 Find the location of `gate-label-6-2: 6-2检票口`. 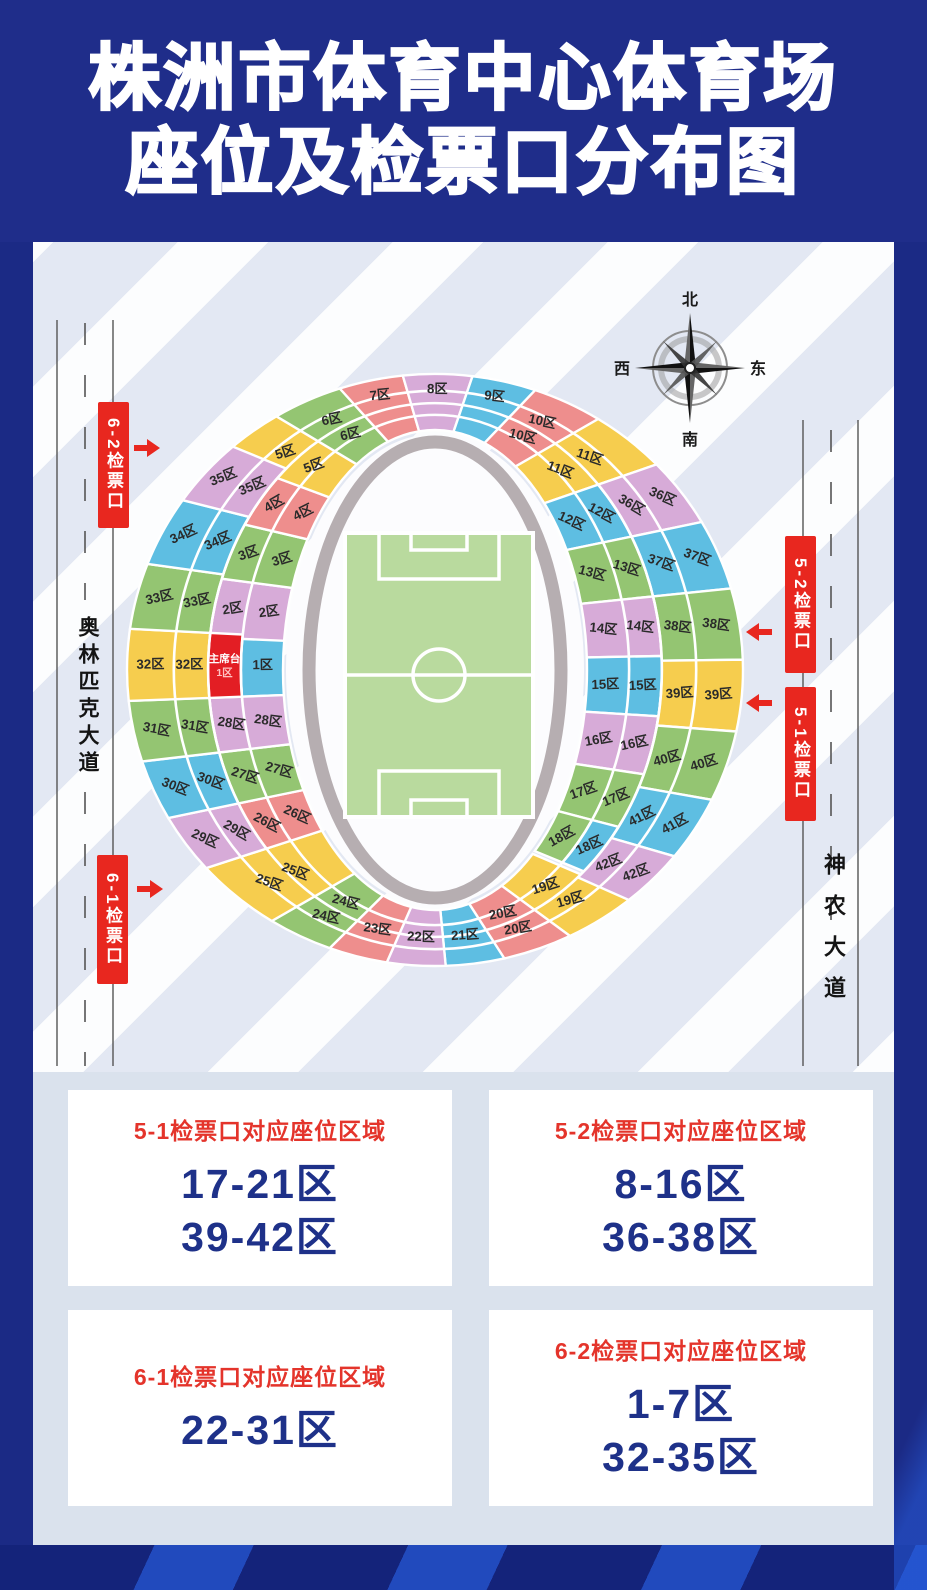

gate-label-6-2: 6-2检票口 is located at coordinates (113, 465).